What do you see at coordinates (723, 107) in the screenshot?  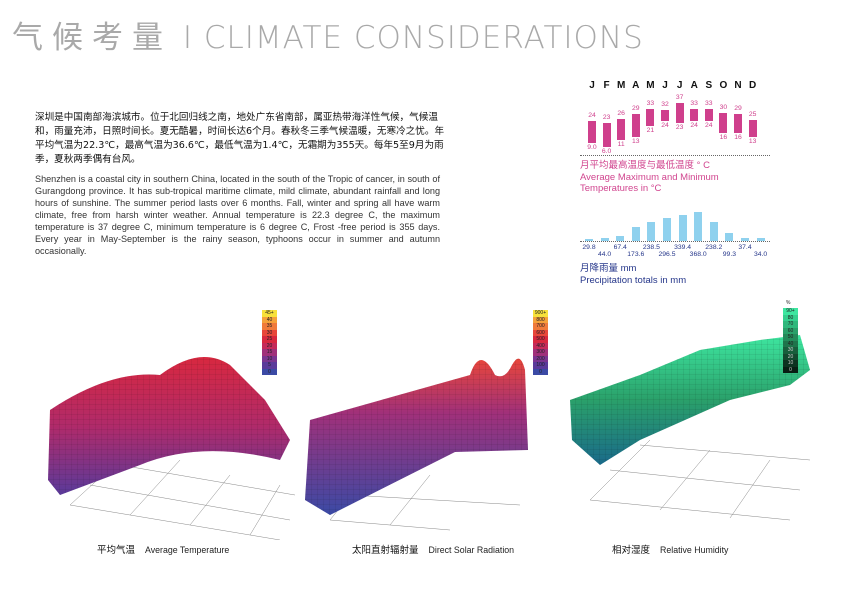 I see `max-label: 30` at bounding box center [723, 107].